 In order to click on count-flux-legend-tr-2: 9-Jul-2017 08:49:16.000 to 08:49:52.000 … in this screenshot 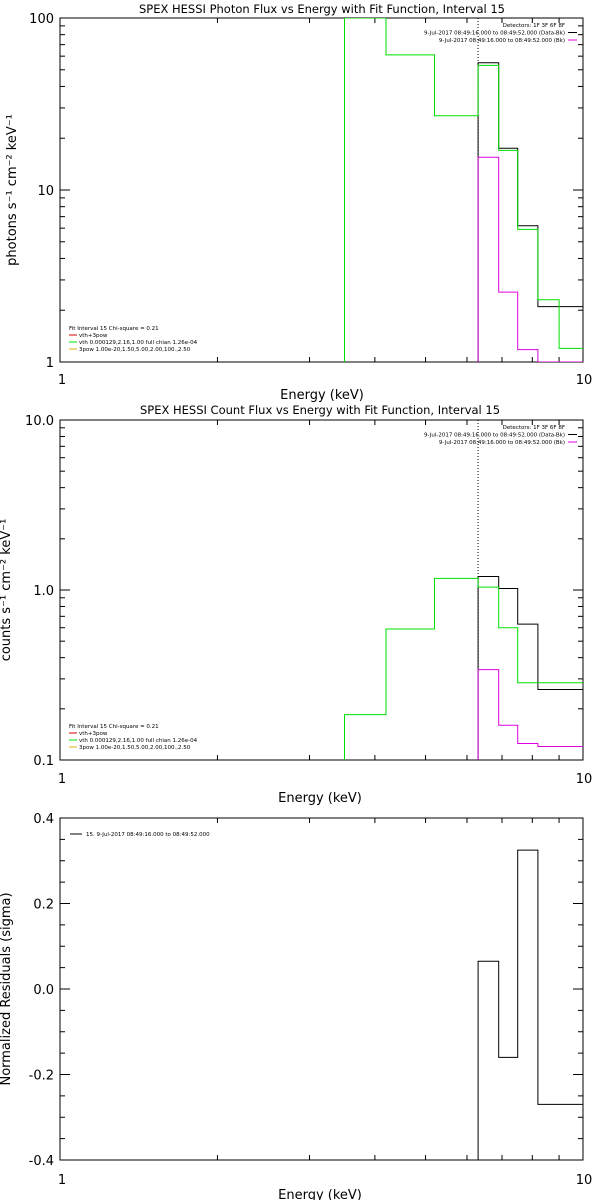, I will do `click(502, 443)`.